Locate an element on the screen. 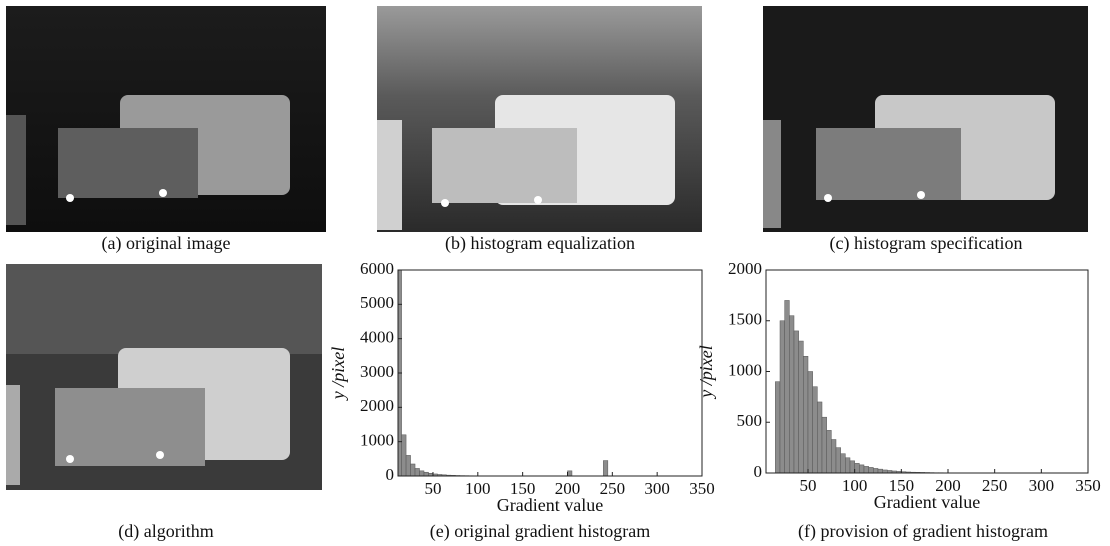 This screenshot has height=546, width=1110. caption: (e) original gradient histogram is located at coordinates (540, 531).